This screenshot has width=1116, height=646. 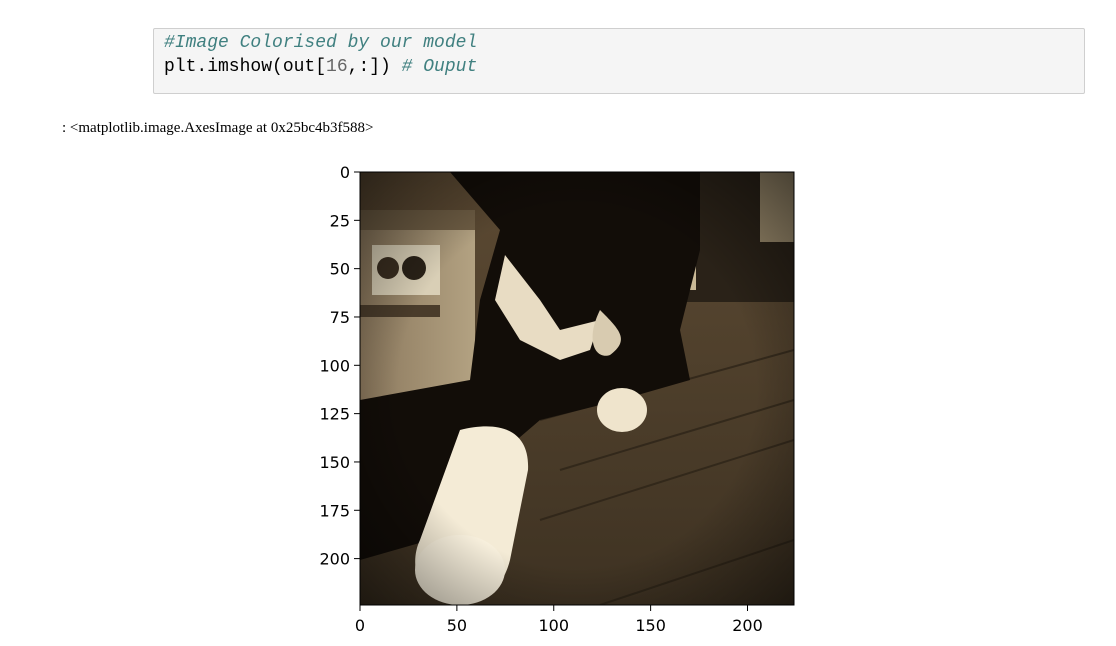 What do you see at coordinates (245, 67) in the screenshot?
I see `code-text: plt.imshow(out[` at bounding box center [245, 67].